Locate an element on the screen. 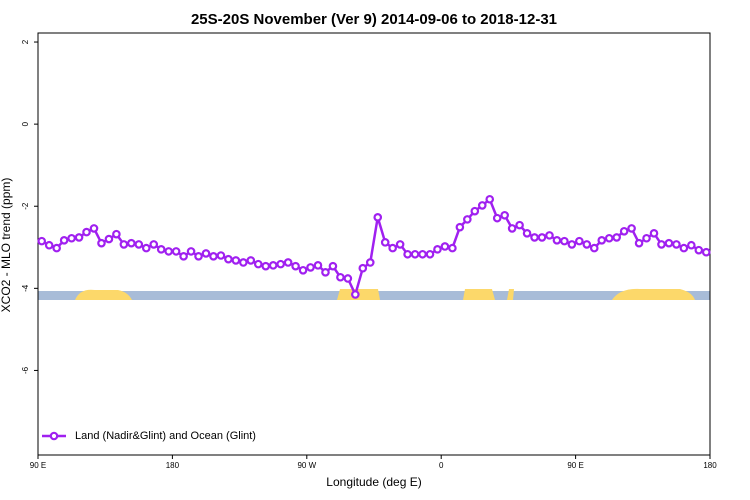  y-tick-label: -4 is located at coordinates (25, 288).